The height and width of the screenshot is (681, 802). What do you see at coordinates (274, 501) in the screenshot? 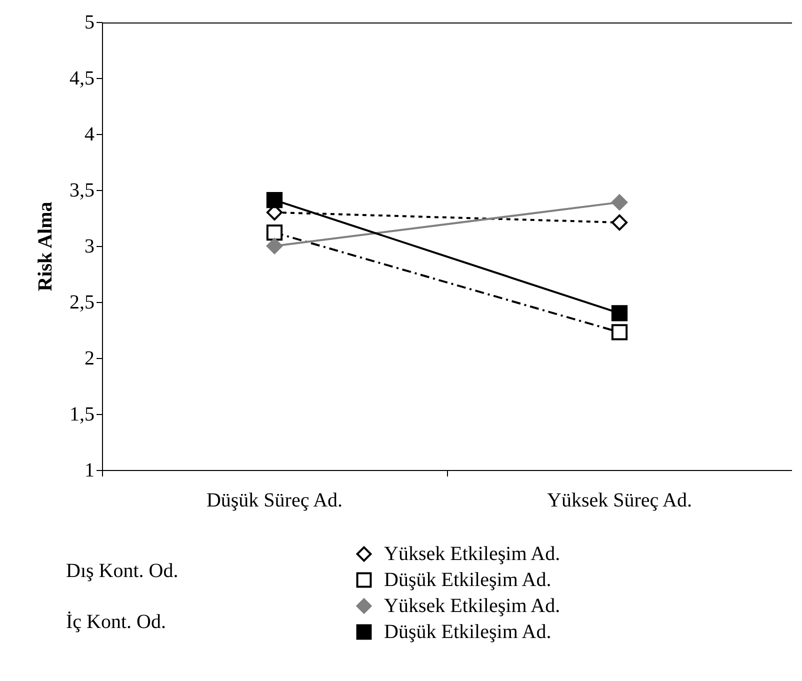
I see `x-tick-label: Düşük Süreç Ad.` at bounding box center [274, 501].